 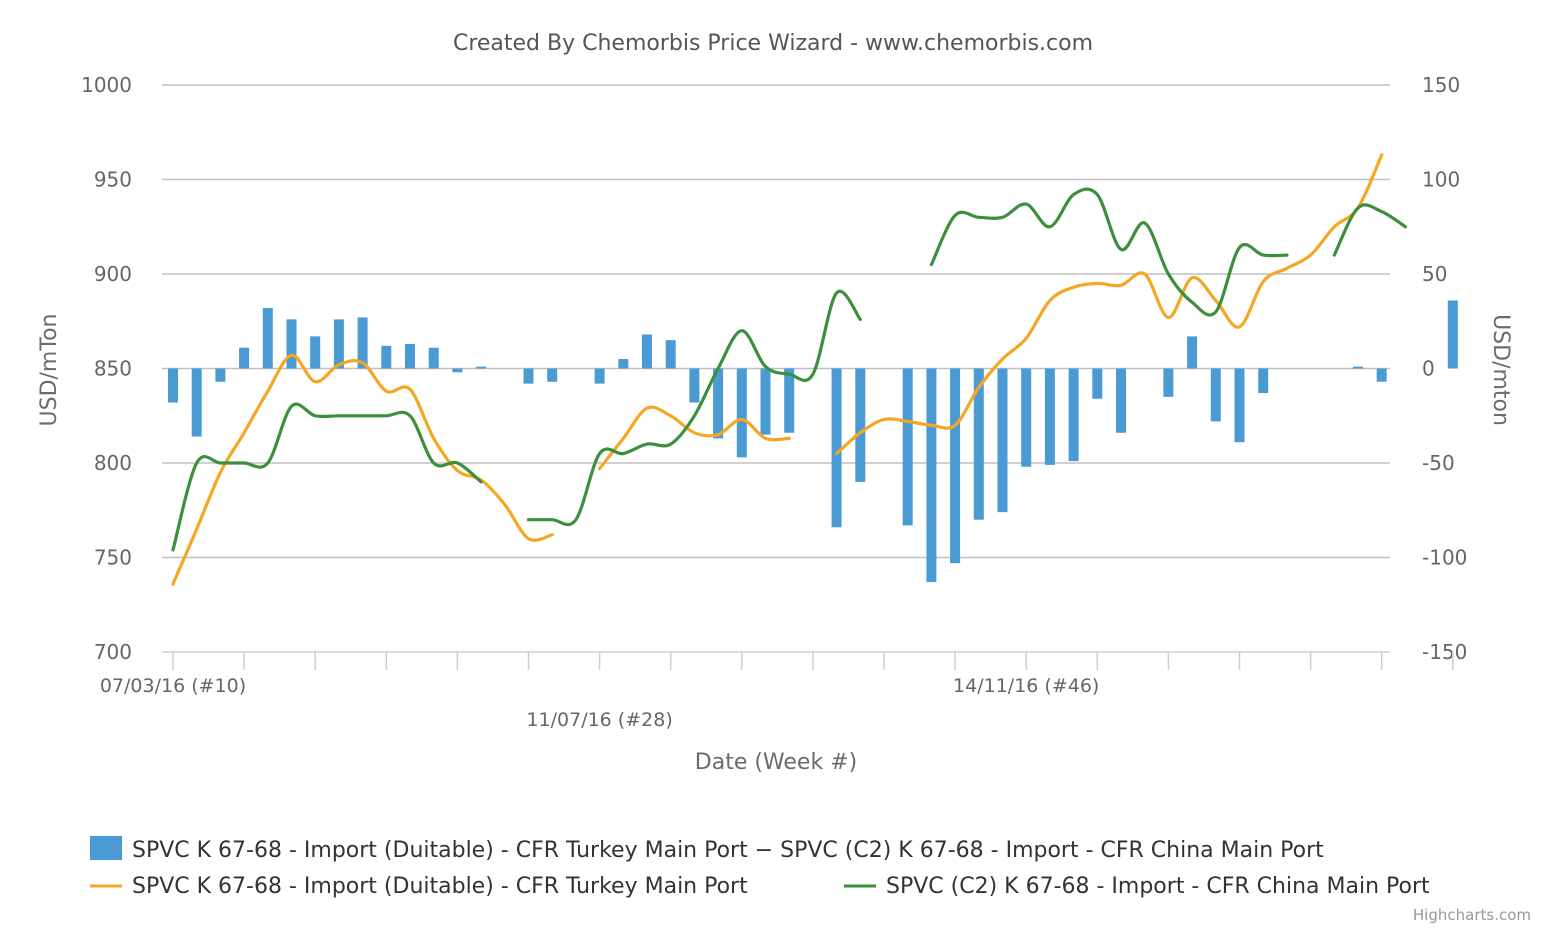 What do you see at coordinates (106, 848) in the screenshot?
I see `legend-swatch-bar` at bounding box center [106, 848].